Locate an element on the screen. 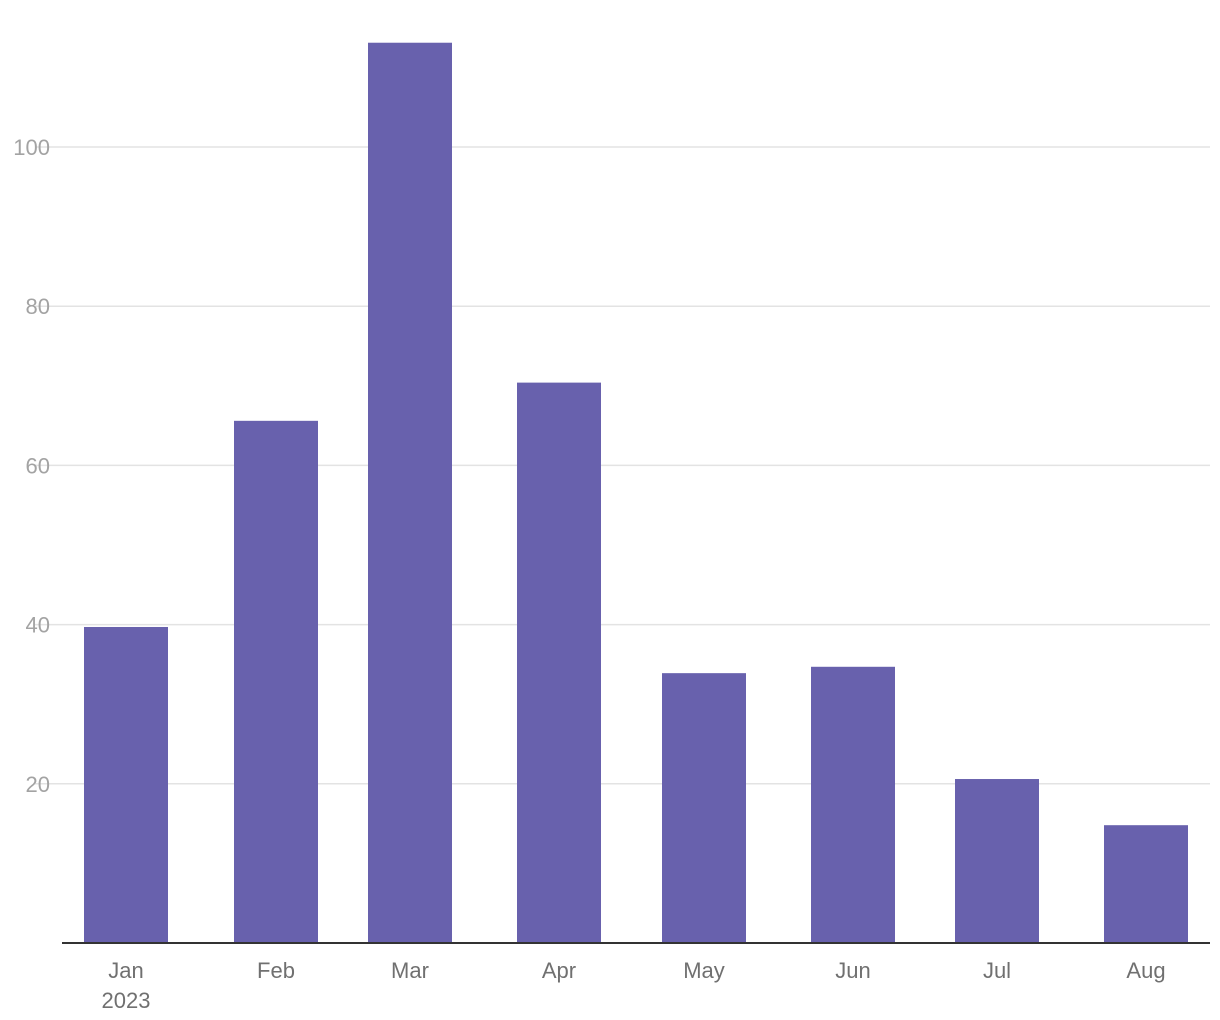 This screenshot has height=1020, width=1220. y-tick-label: 20 is located at coordinates (38, 784).